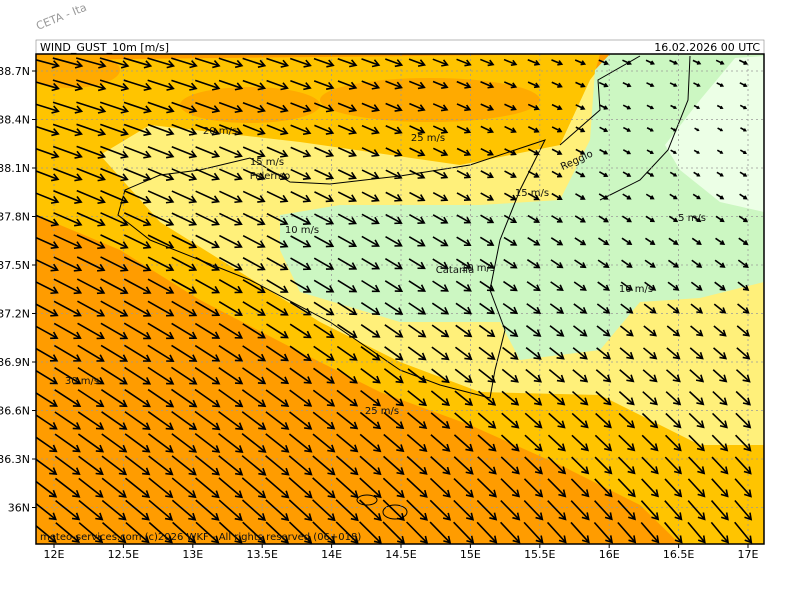  What do you see at coordinates (19, 508) in the screenshot?
I see `lat-label: 36N` at bounding box center [19, 508].